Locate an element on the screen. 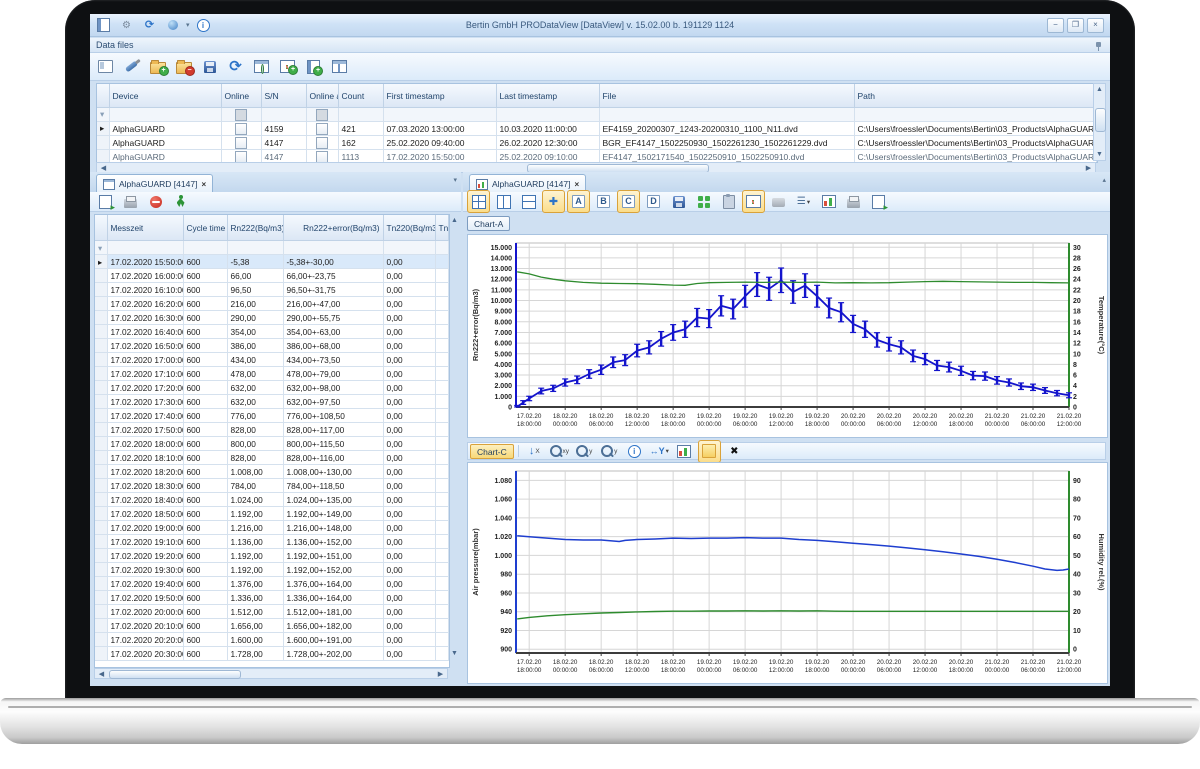 This screenshot has height=769, width=1200. measurement-horizontal-scrollbar: ◀ ▶ is located at coordinates (271, 673).